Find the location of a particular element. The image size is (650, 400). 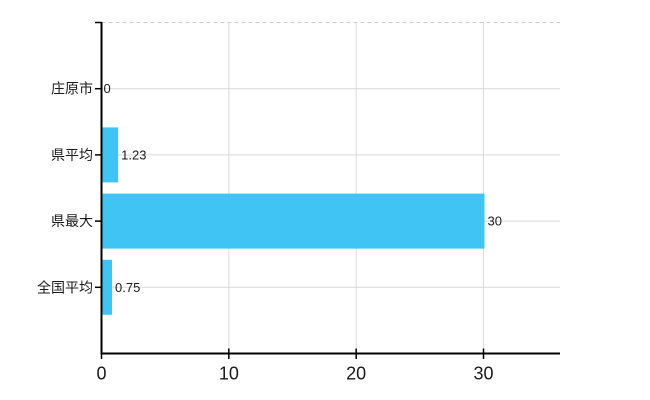

data-label: 30 is located at coordinates (495, 221).